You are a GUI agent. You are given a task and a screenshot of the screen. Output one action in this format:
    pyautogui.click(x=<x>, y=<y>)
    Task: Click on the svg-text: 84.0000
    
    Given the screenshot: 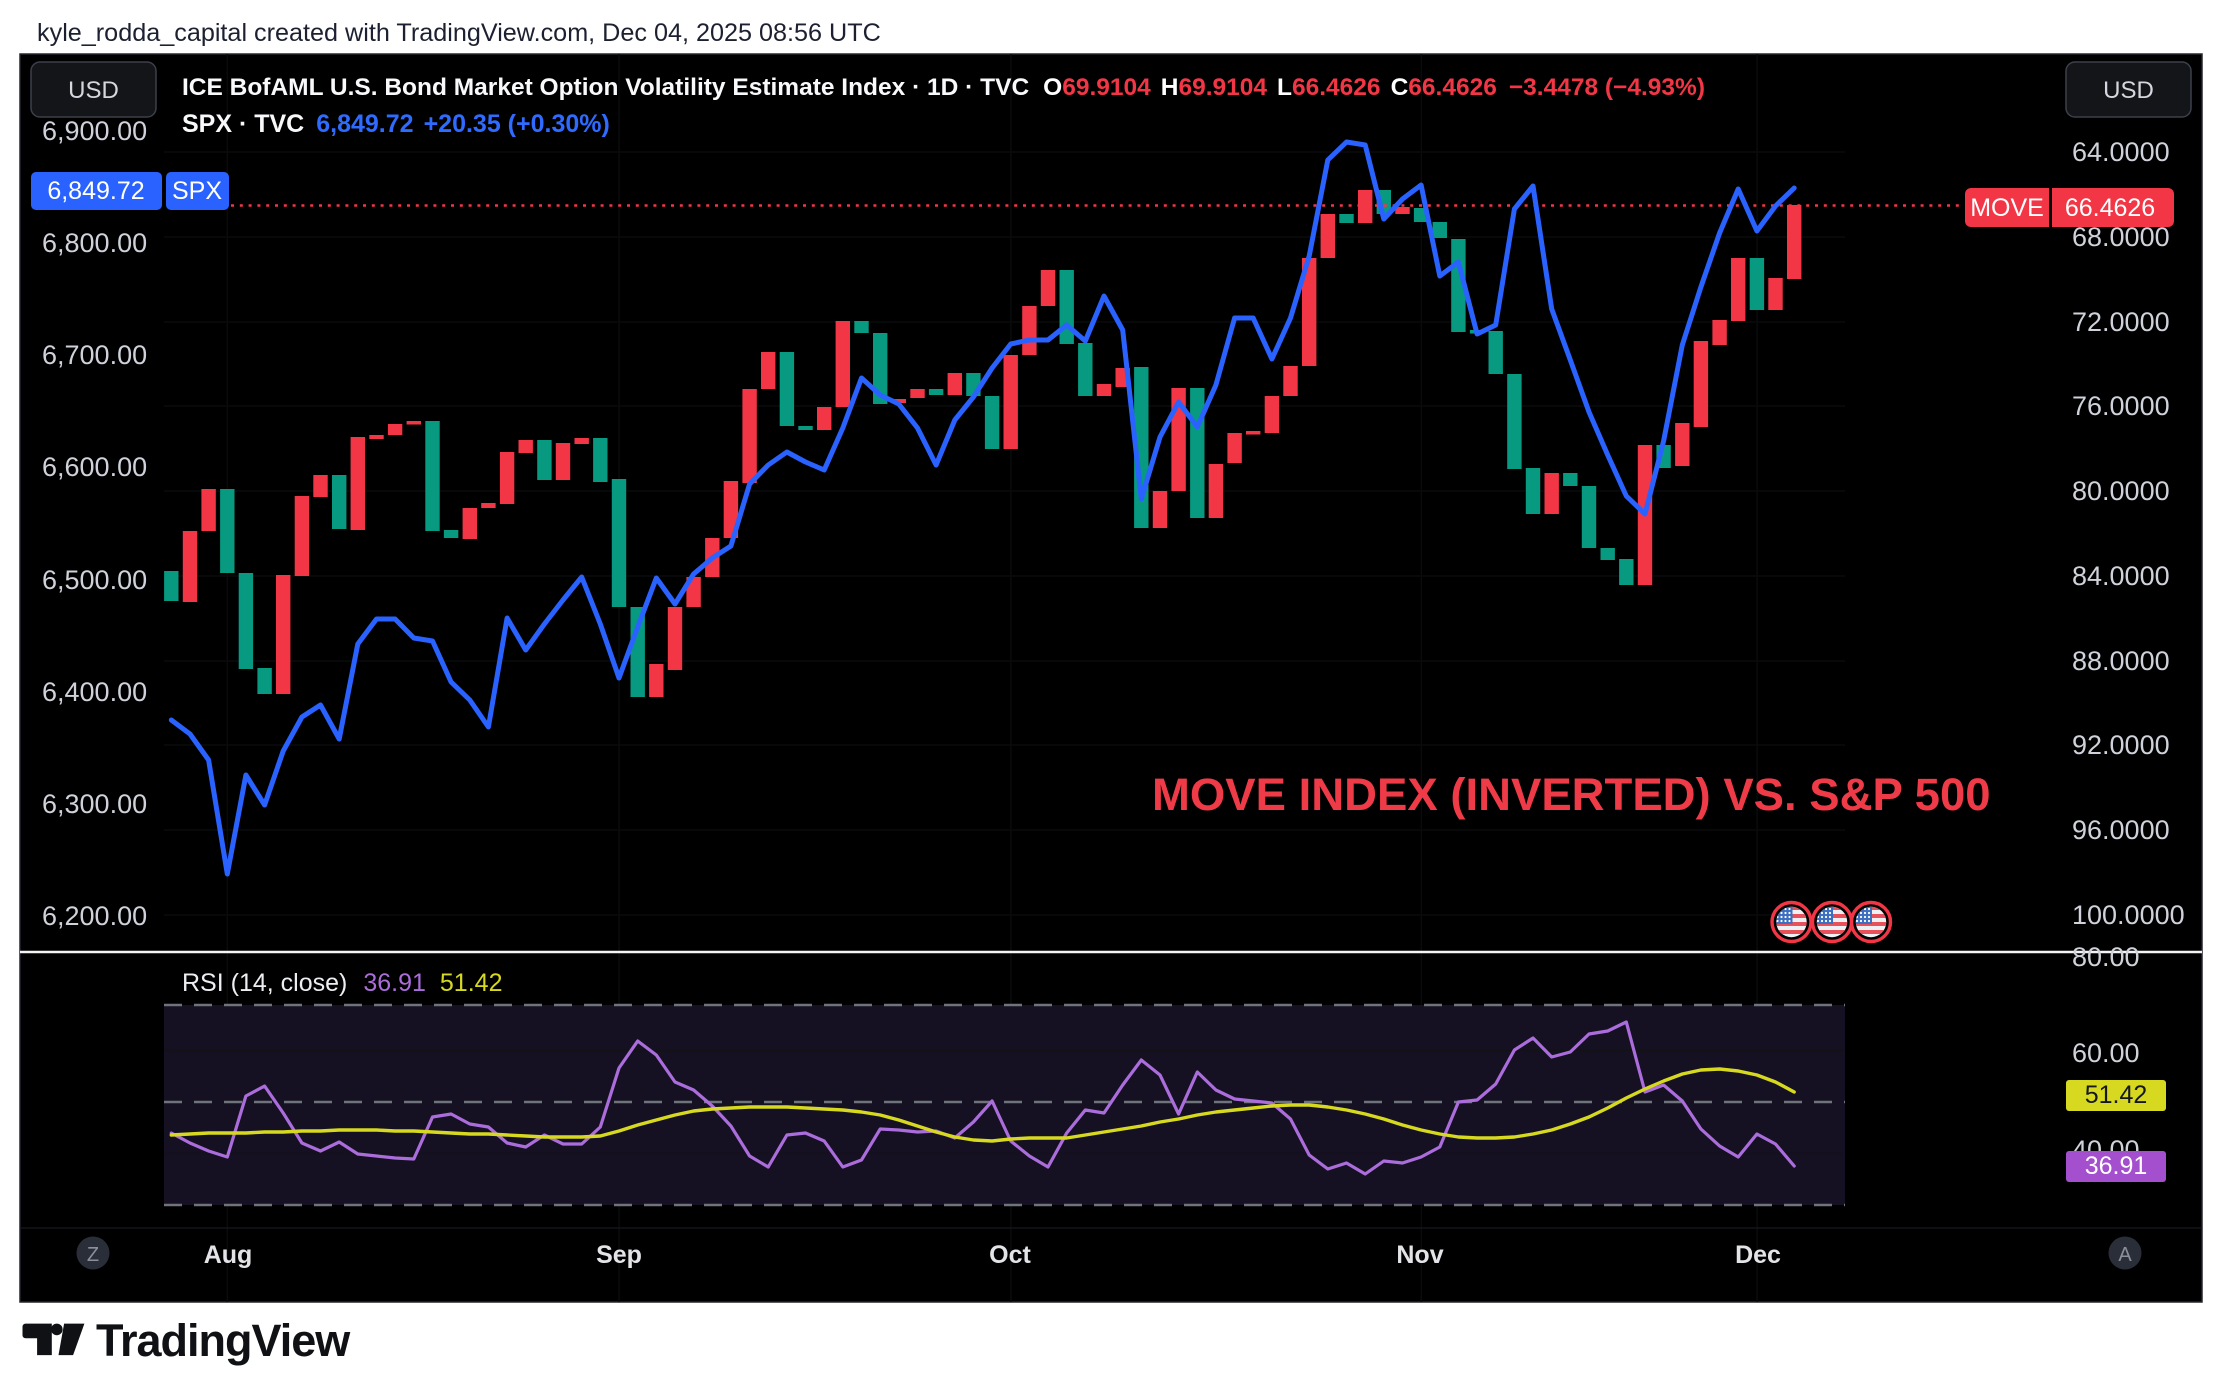 What is the action you would take?
    pyautogui.click(x=2121, y=576)
    